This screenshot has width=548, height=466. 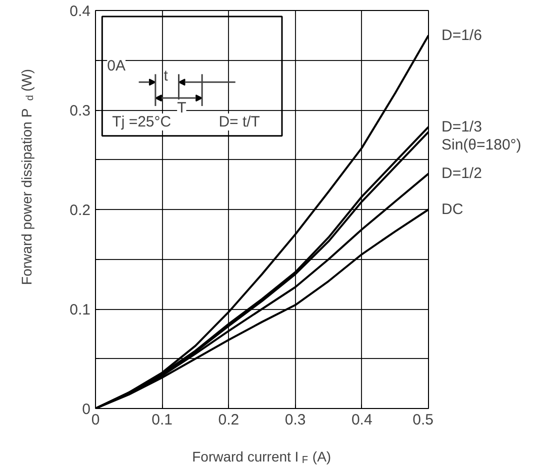 What do you see at coordinates (27, 176) in the screenshot?
I see `y-axis-title: Forward power dissipation Pd (W)` at bounding box center [27, 176].